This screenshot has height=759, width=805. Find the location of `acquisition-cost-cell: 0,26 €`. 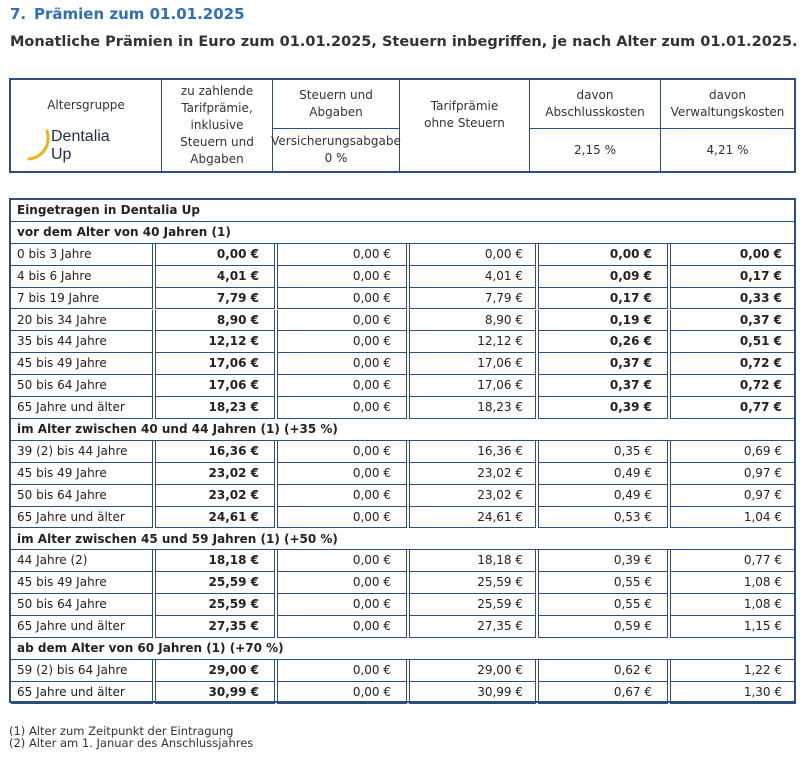

acquisition-cost-cell: 0,26 € is located at coordinates (603, 342).